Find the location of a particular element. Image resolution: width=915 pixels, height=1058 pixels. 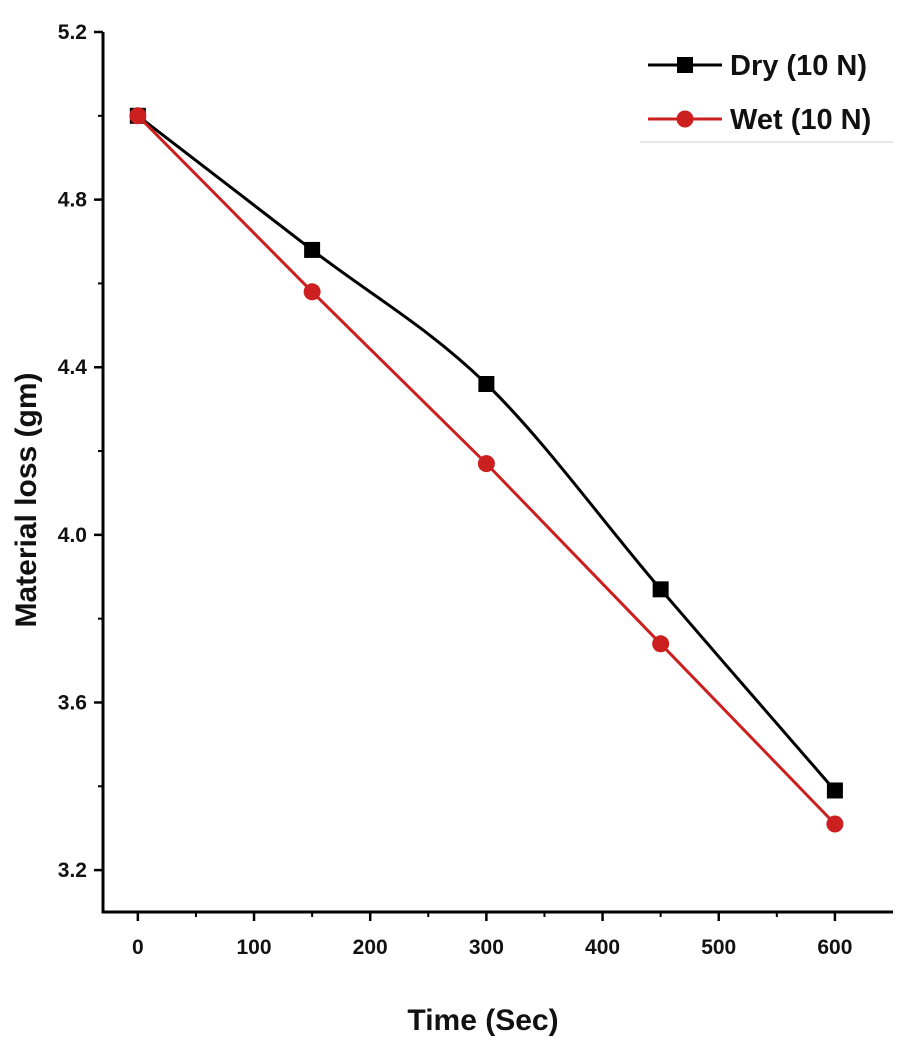

x-axis-title: Time (Sec) is located at coordinates (482, 1020).